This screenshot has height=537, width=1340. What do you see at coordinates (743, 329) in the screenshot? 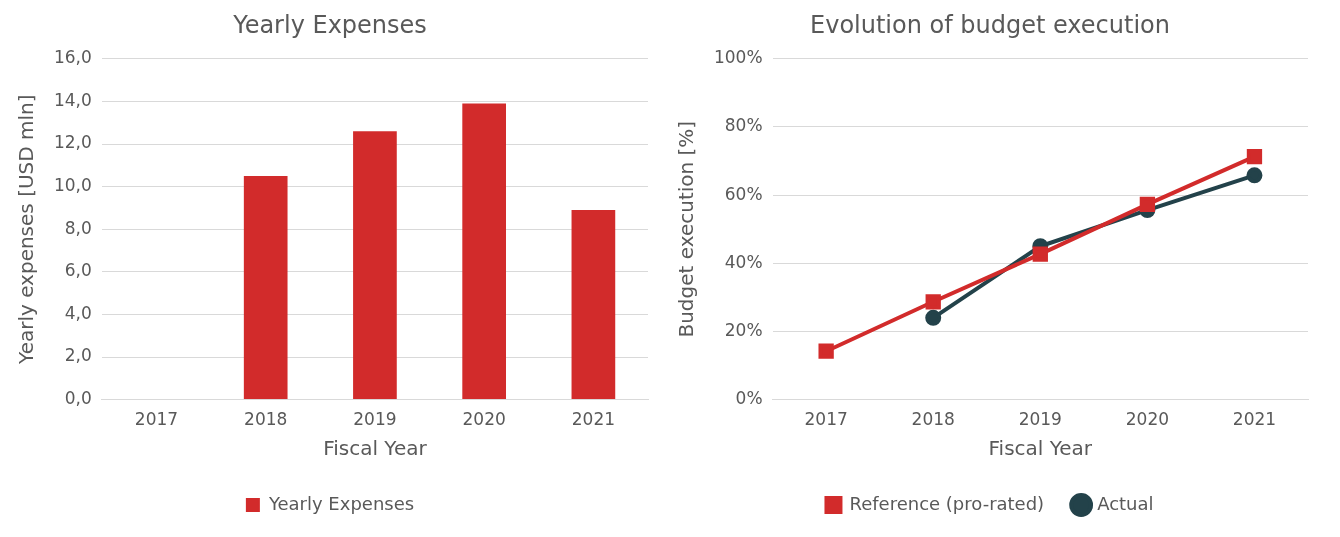
I see `y-tick-label: 20%` at bounding box center [743, 329].